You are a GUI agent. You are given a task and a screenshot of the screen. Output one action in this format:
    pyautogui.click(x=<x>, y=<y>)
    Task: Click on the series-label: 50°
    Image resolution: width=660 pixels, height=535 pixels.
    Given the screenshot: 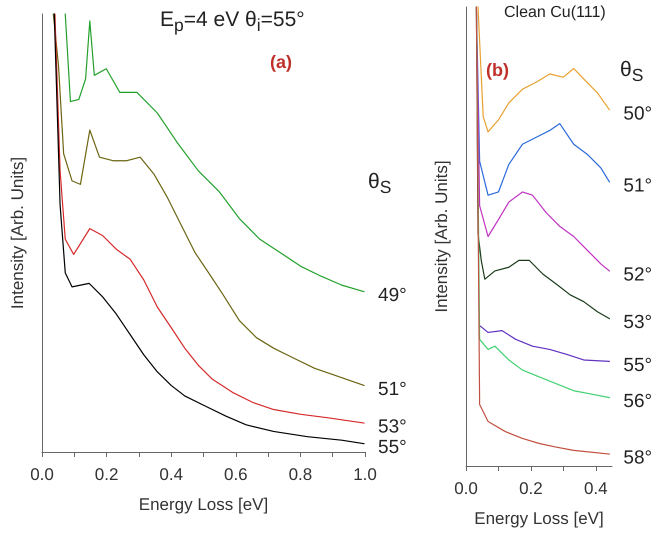 What is the action you would take?
    pyautogui.click(x=637, y=113)
    